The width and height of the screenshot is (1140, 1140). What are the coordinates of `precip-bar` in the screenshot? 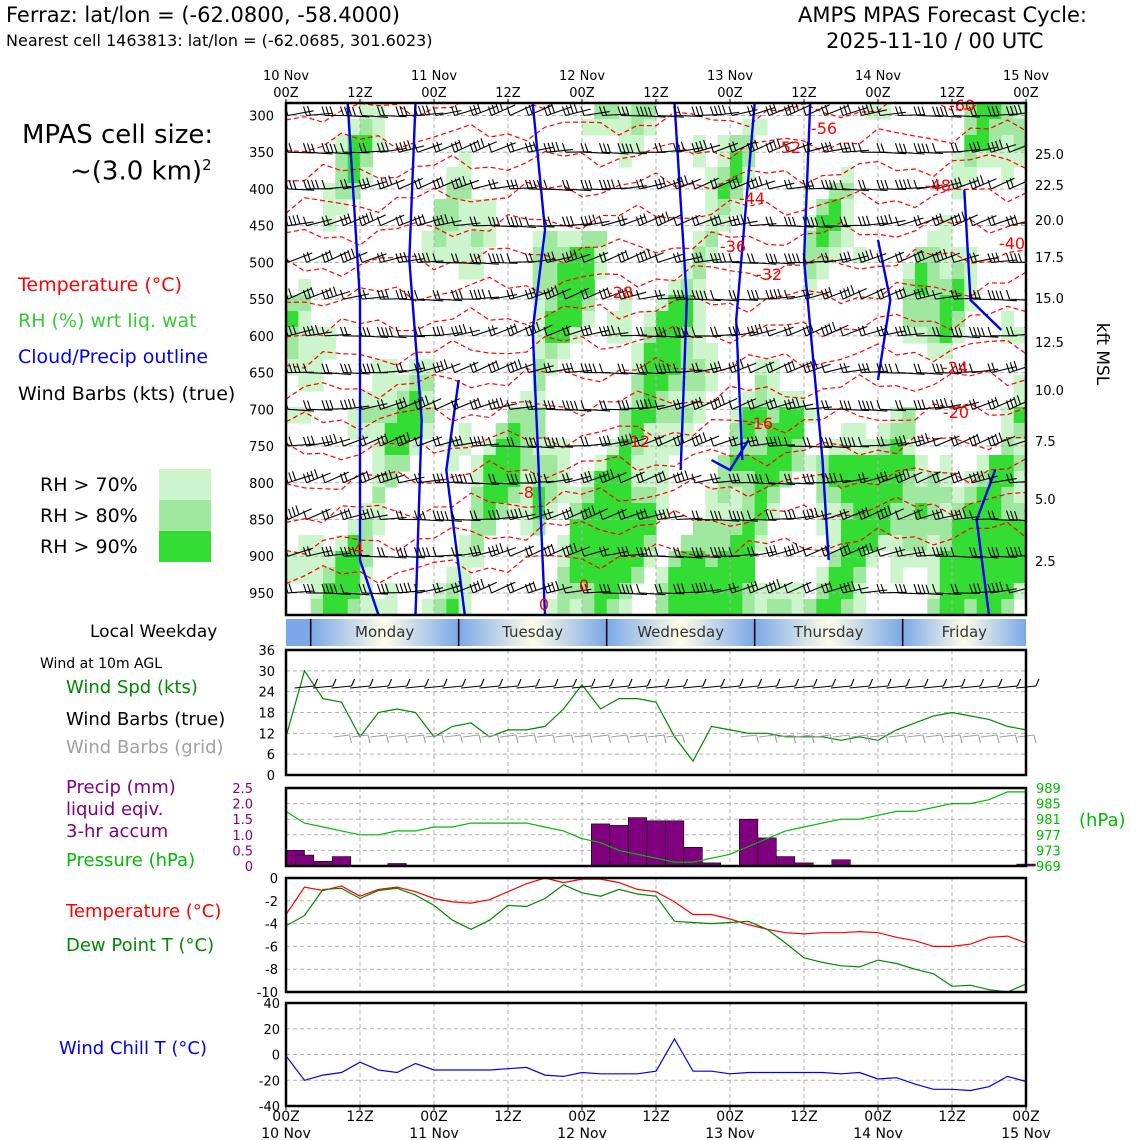 It's located at (341, 861).